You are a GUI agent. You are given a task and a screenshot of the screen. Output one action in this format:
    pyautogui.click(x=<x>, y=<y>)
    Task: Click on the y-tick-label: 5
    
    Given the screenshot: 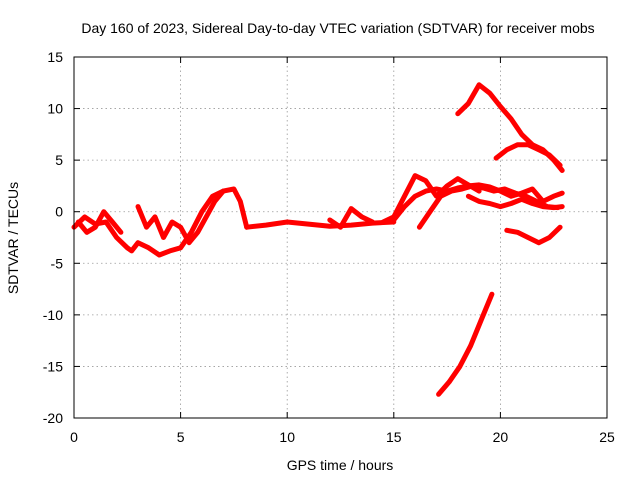 What is the action you would take?
    pyautogui.click(x=59, y=160)
    